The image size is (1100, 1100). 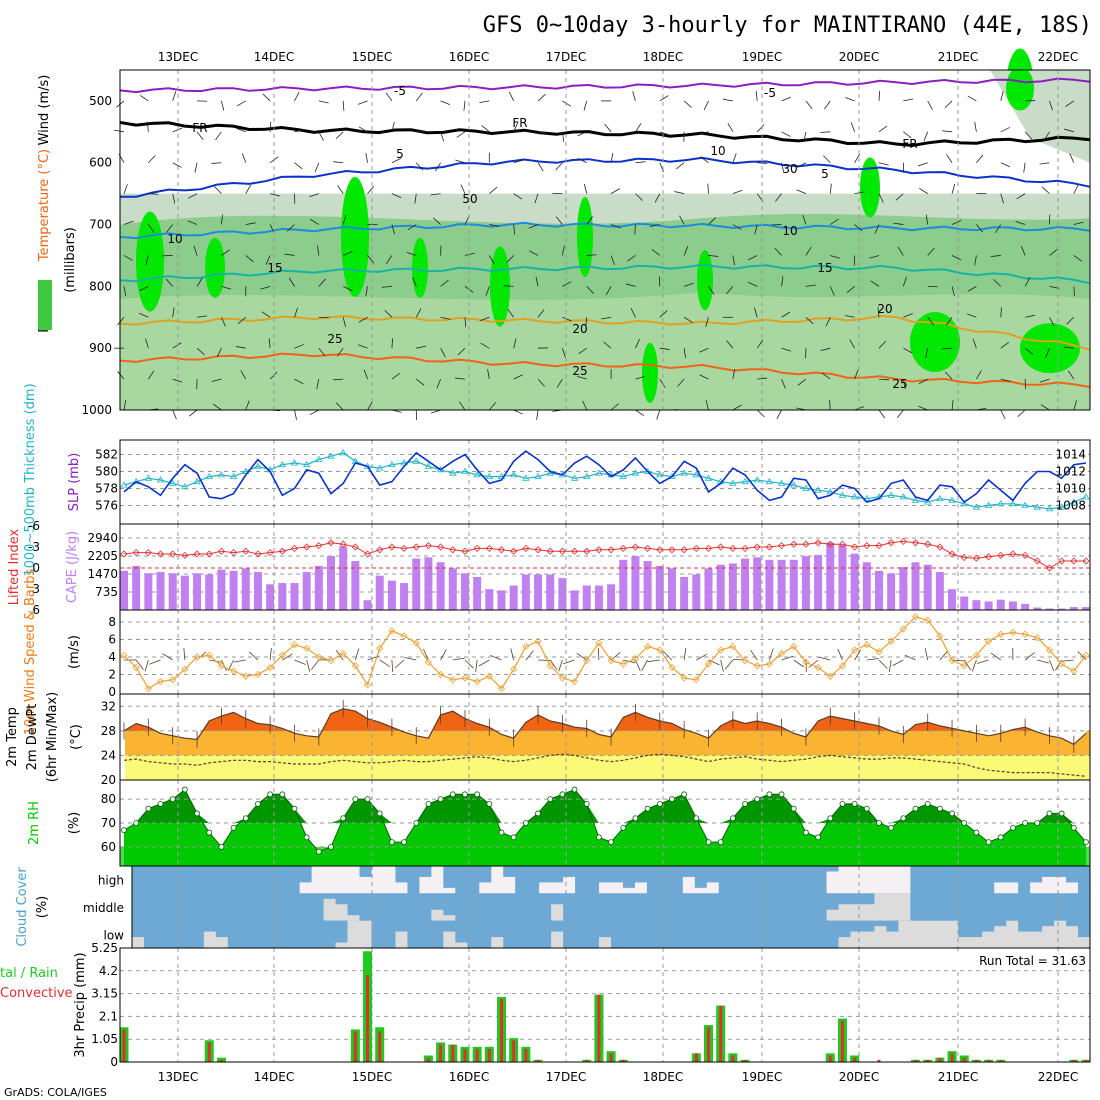 What do you see at coordinates (36, 610) in the screenshot?
I see `li-tick: 6` at bounding box center [36, 610].